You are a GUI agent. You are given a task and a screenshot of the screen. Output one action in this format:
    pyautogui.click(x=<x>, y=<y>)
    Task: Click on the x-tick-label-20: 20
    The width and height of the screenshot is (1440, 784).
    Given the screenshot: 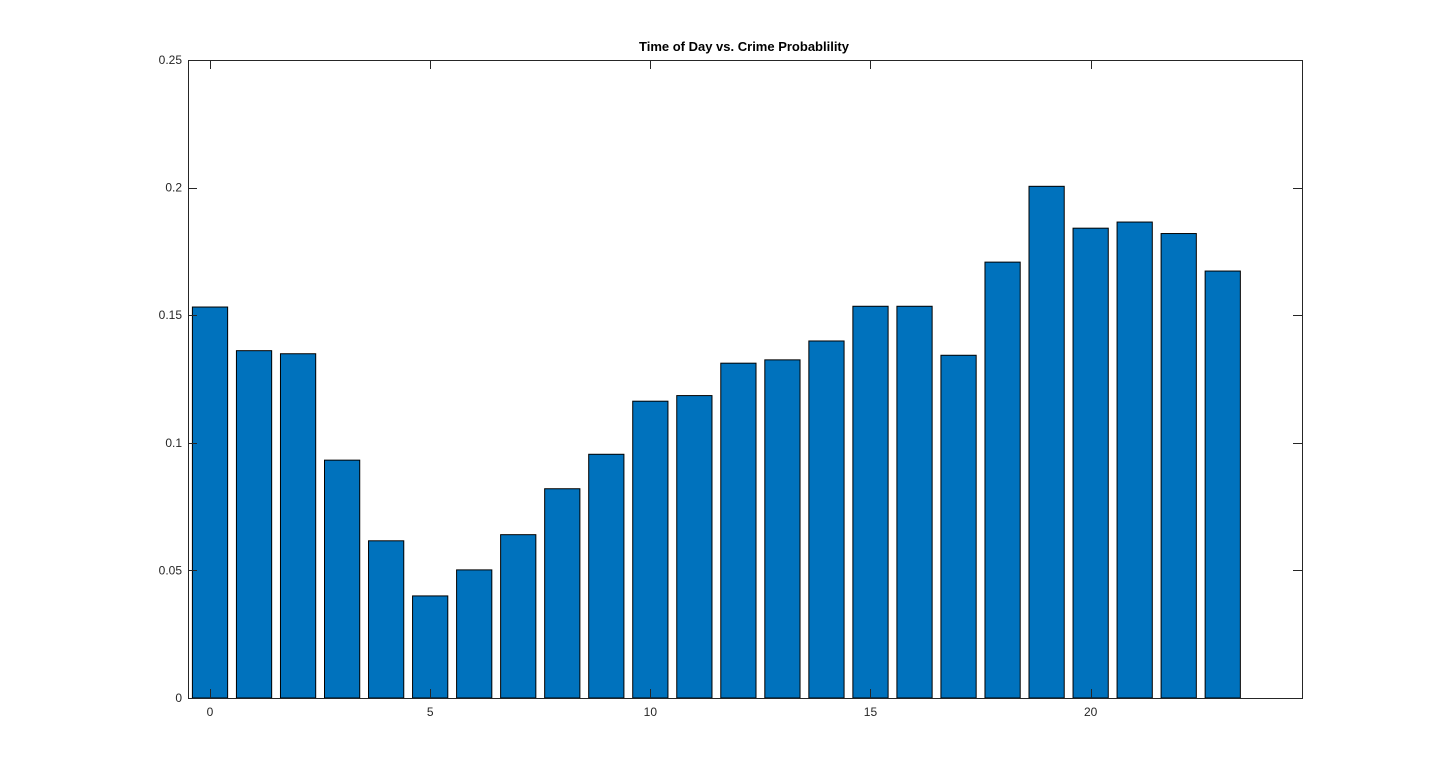 What is the action you would take?
    pyautogui.click(x=1091, y=712)
    